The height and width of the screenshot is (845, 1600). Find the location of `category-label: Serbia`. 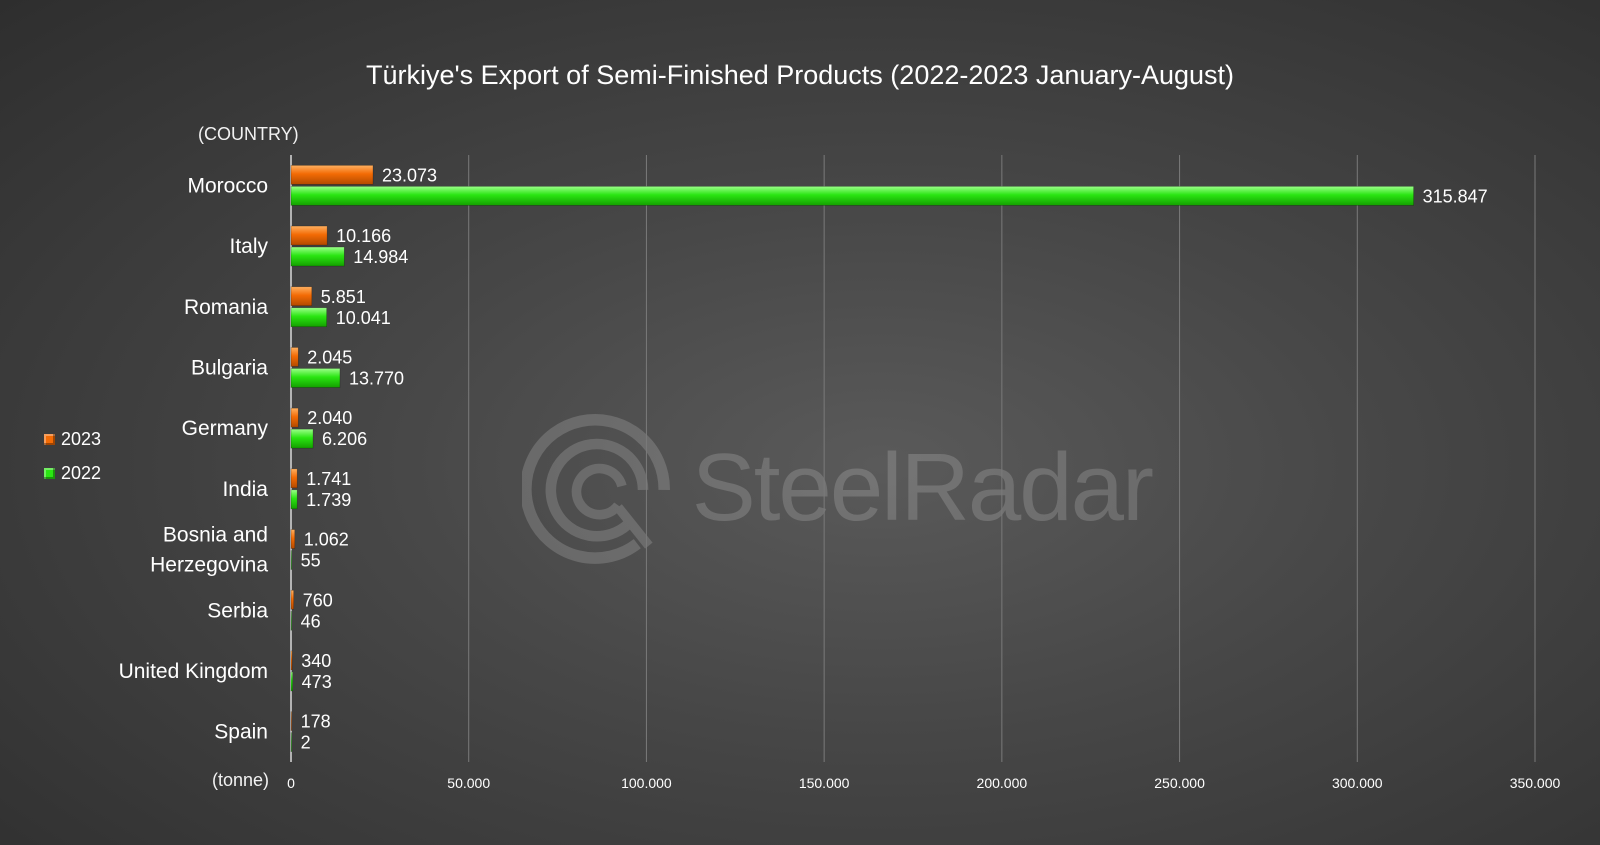

category-label: Serbia is located at coordinates (237, 610).